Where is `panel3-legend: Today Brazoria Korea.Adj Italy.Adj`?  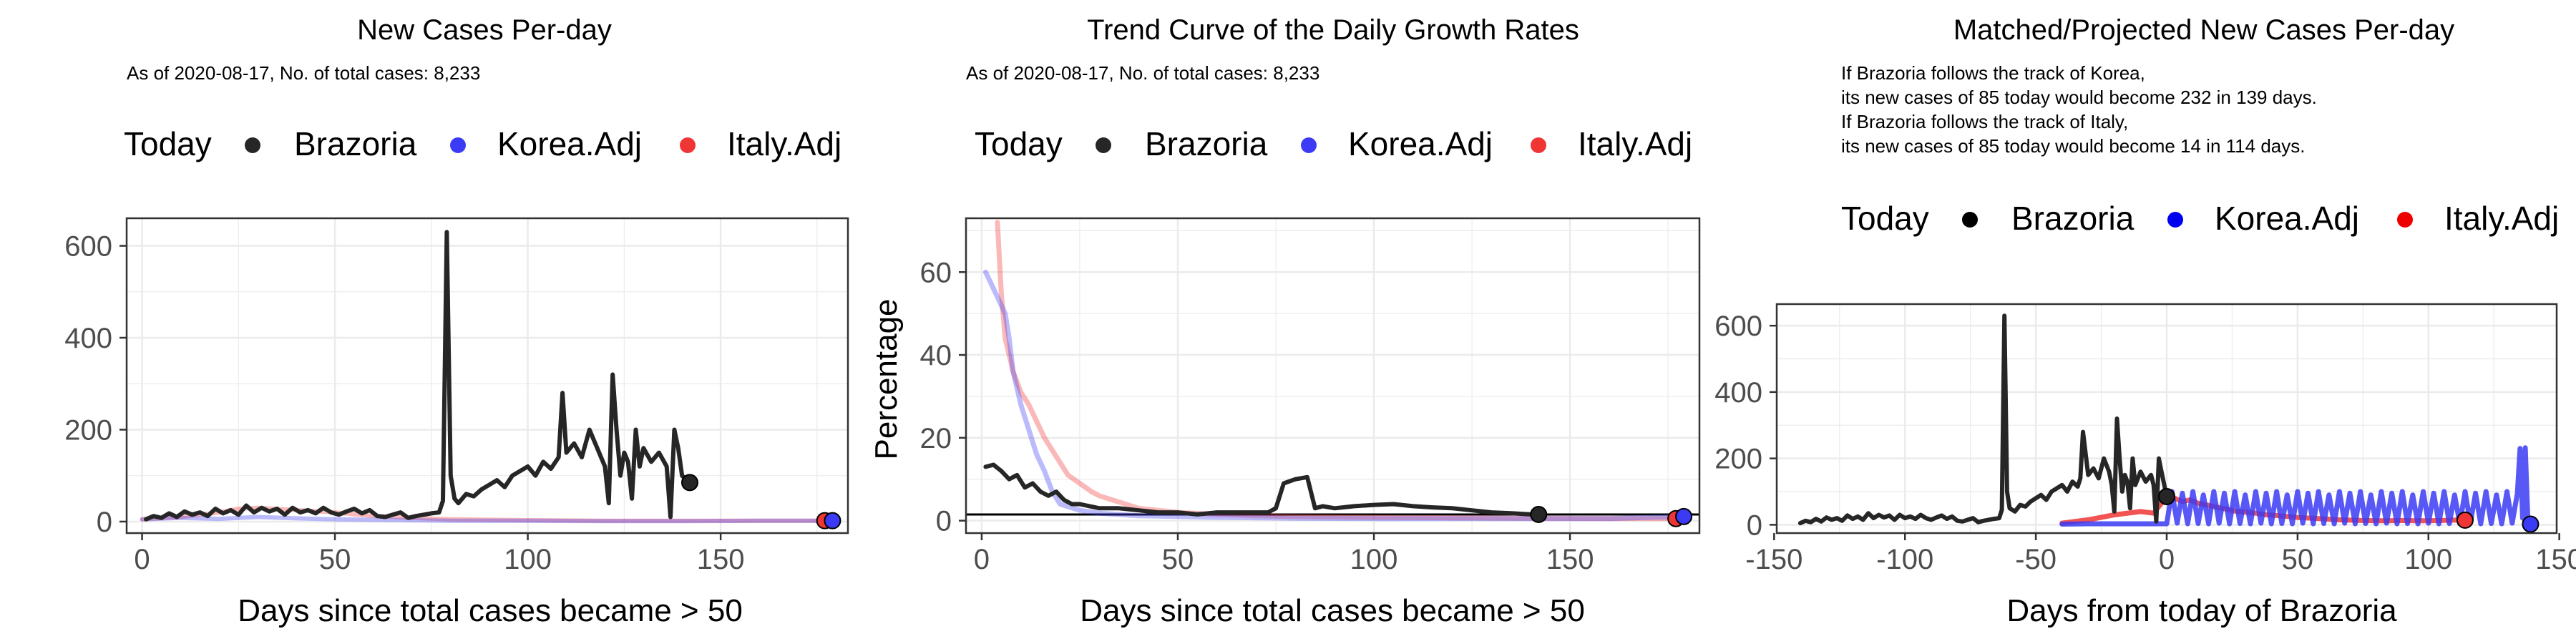 panel3-legend: Today Brazoria Korea.Adj Italy.Adj is located at coordinates (2200, 218).